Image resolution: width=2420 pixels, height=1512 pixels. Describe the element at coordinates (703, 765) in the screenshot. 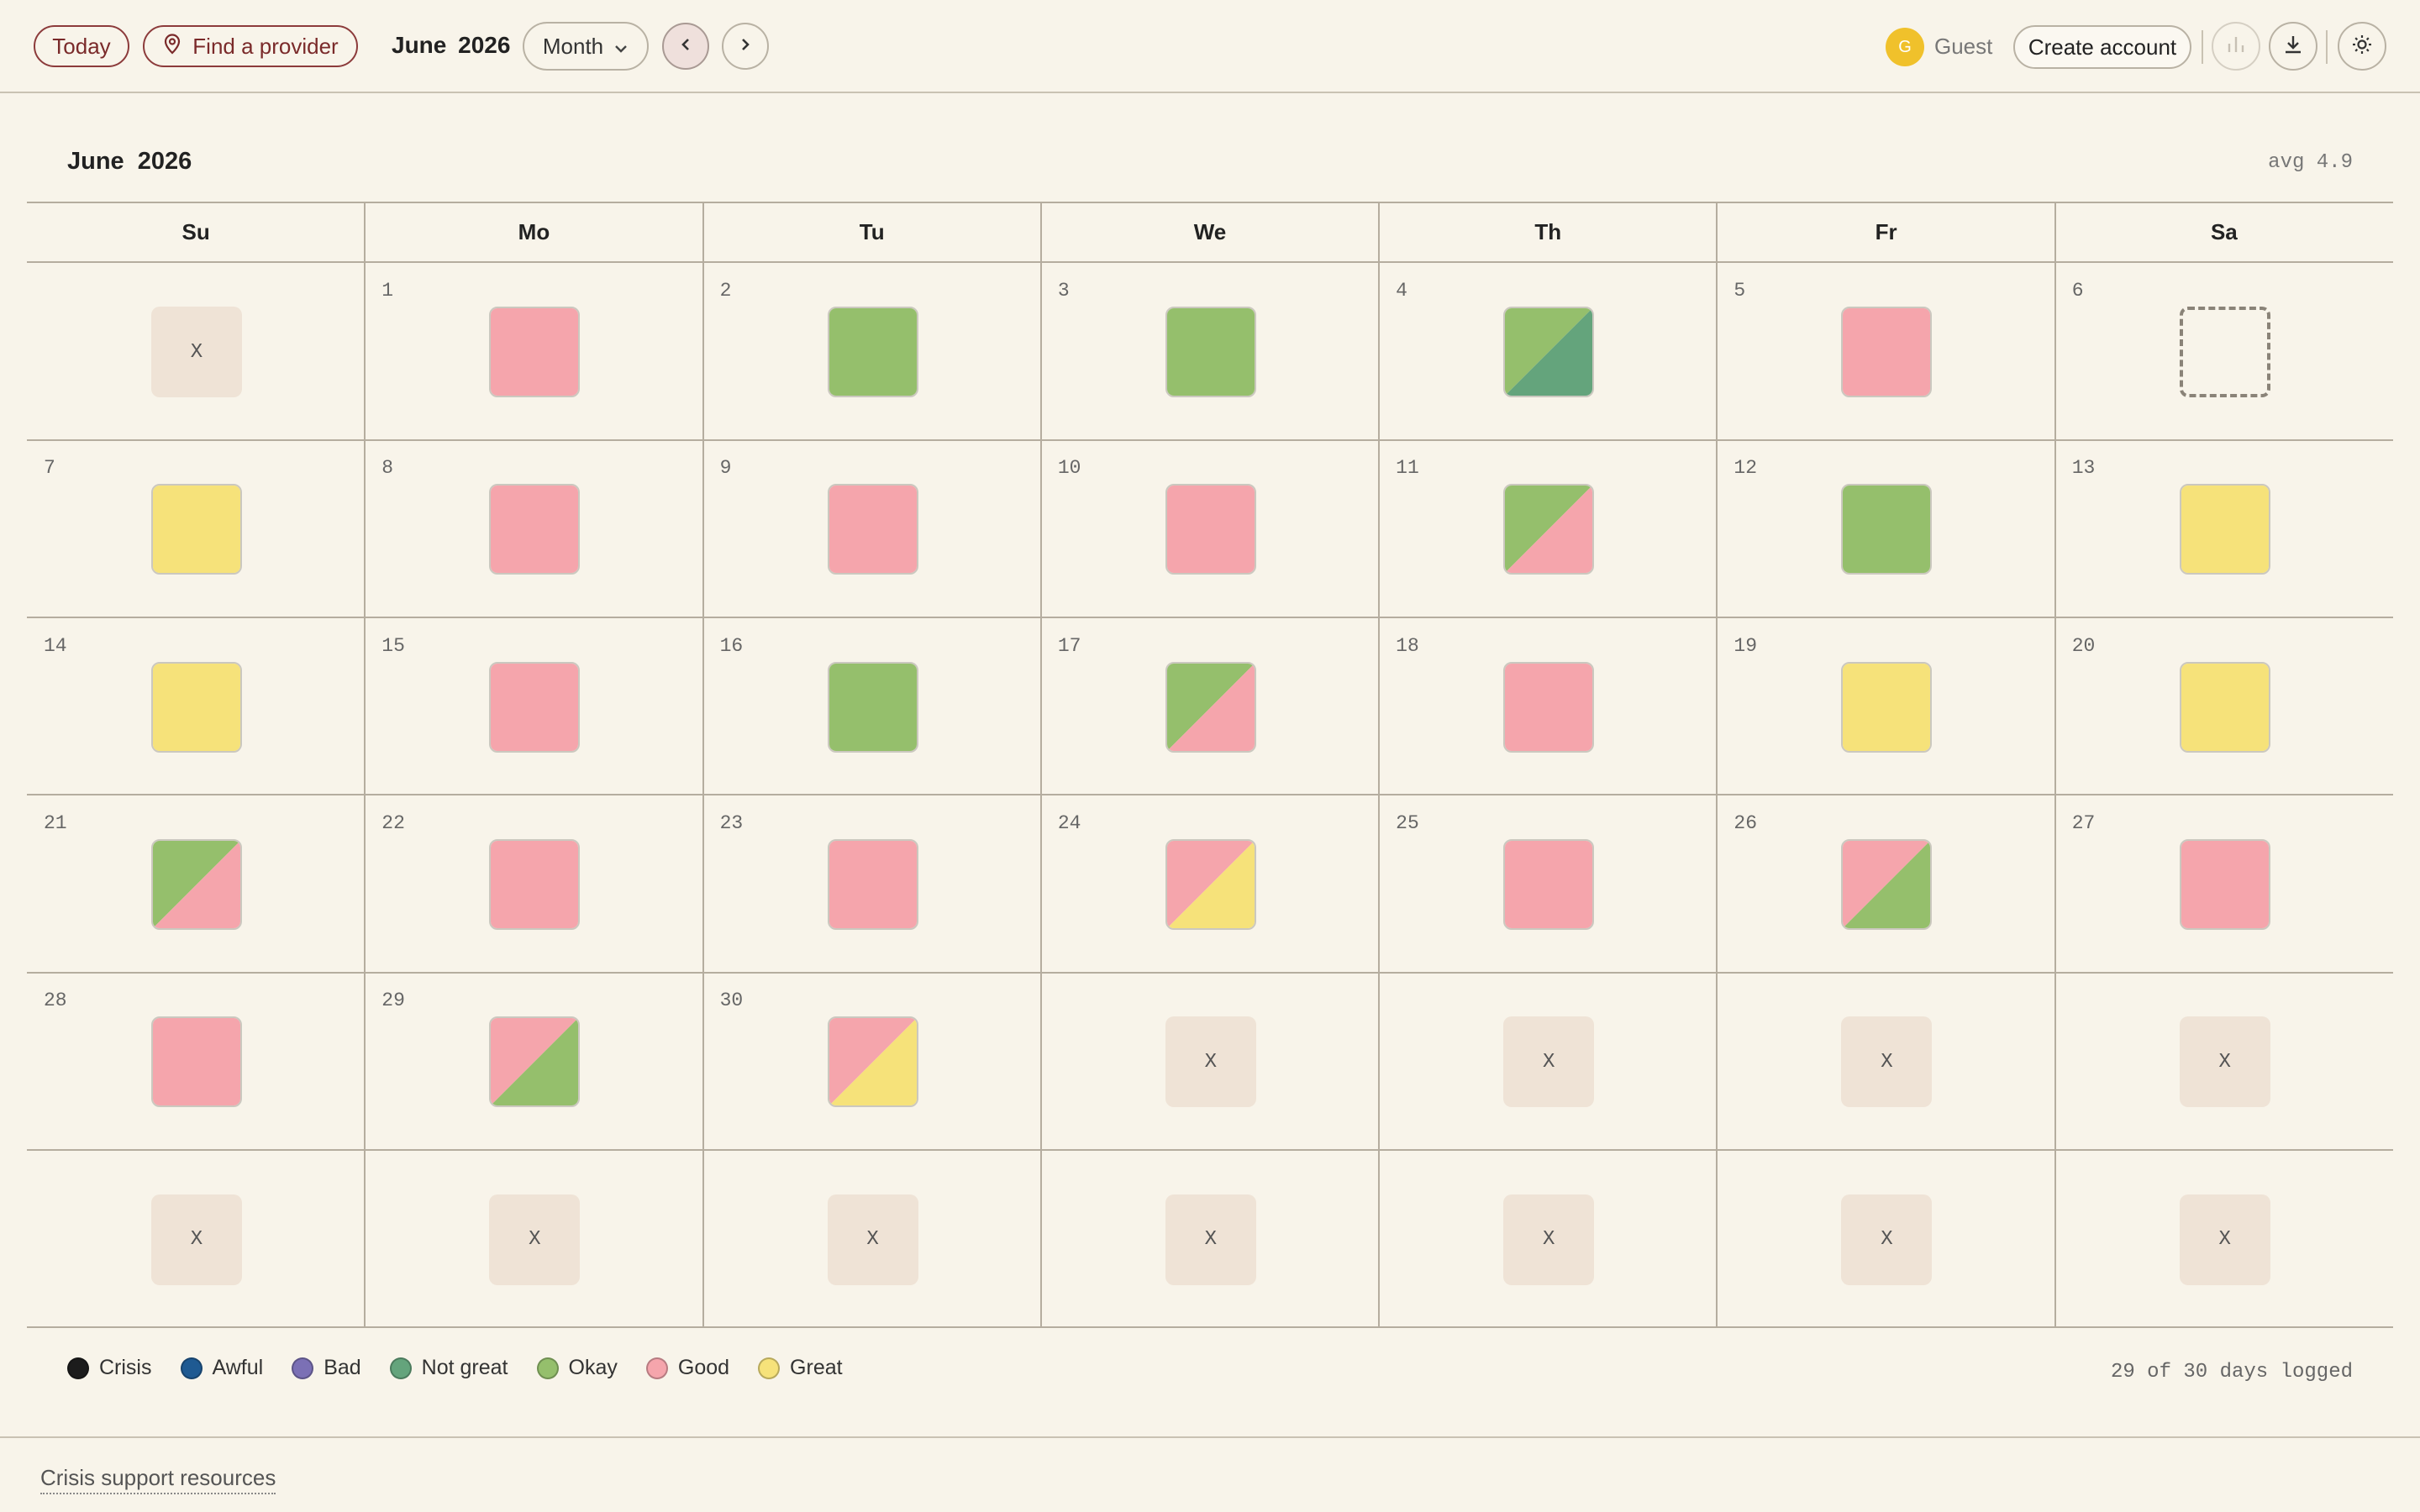

I see `column-divider` at that location.